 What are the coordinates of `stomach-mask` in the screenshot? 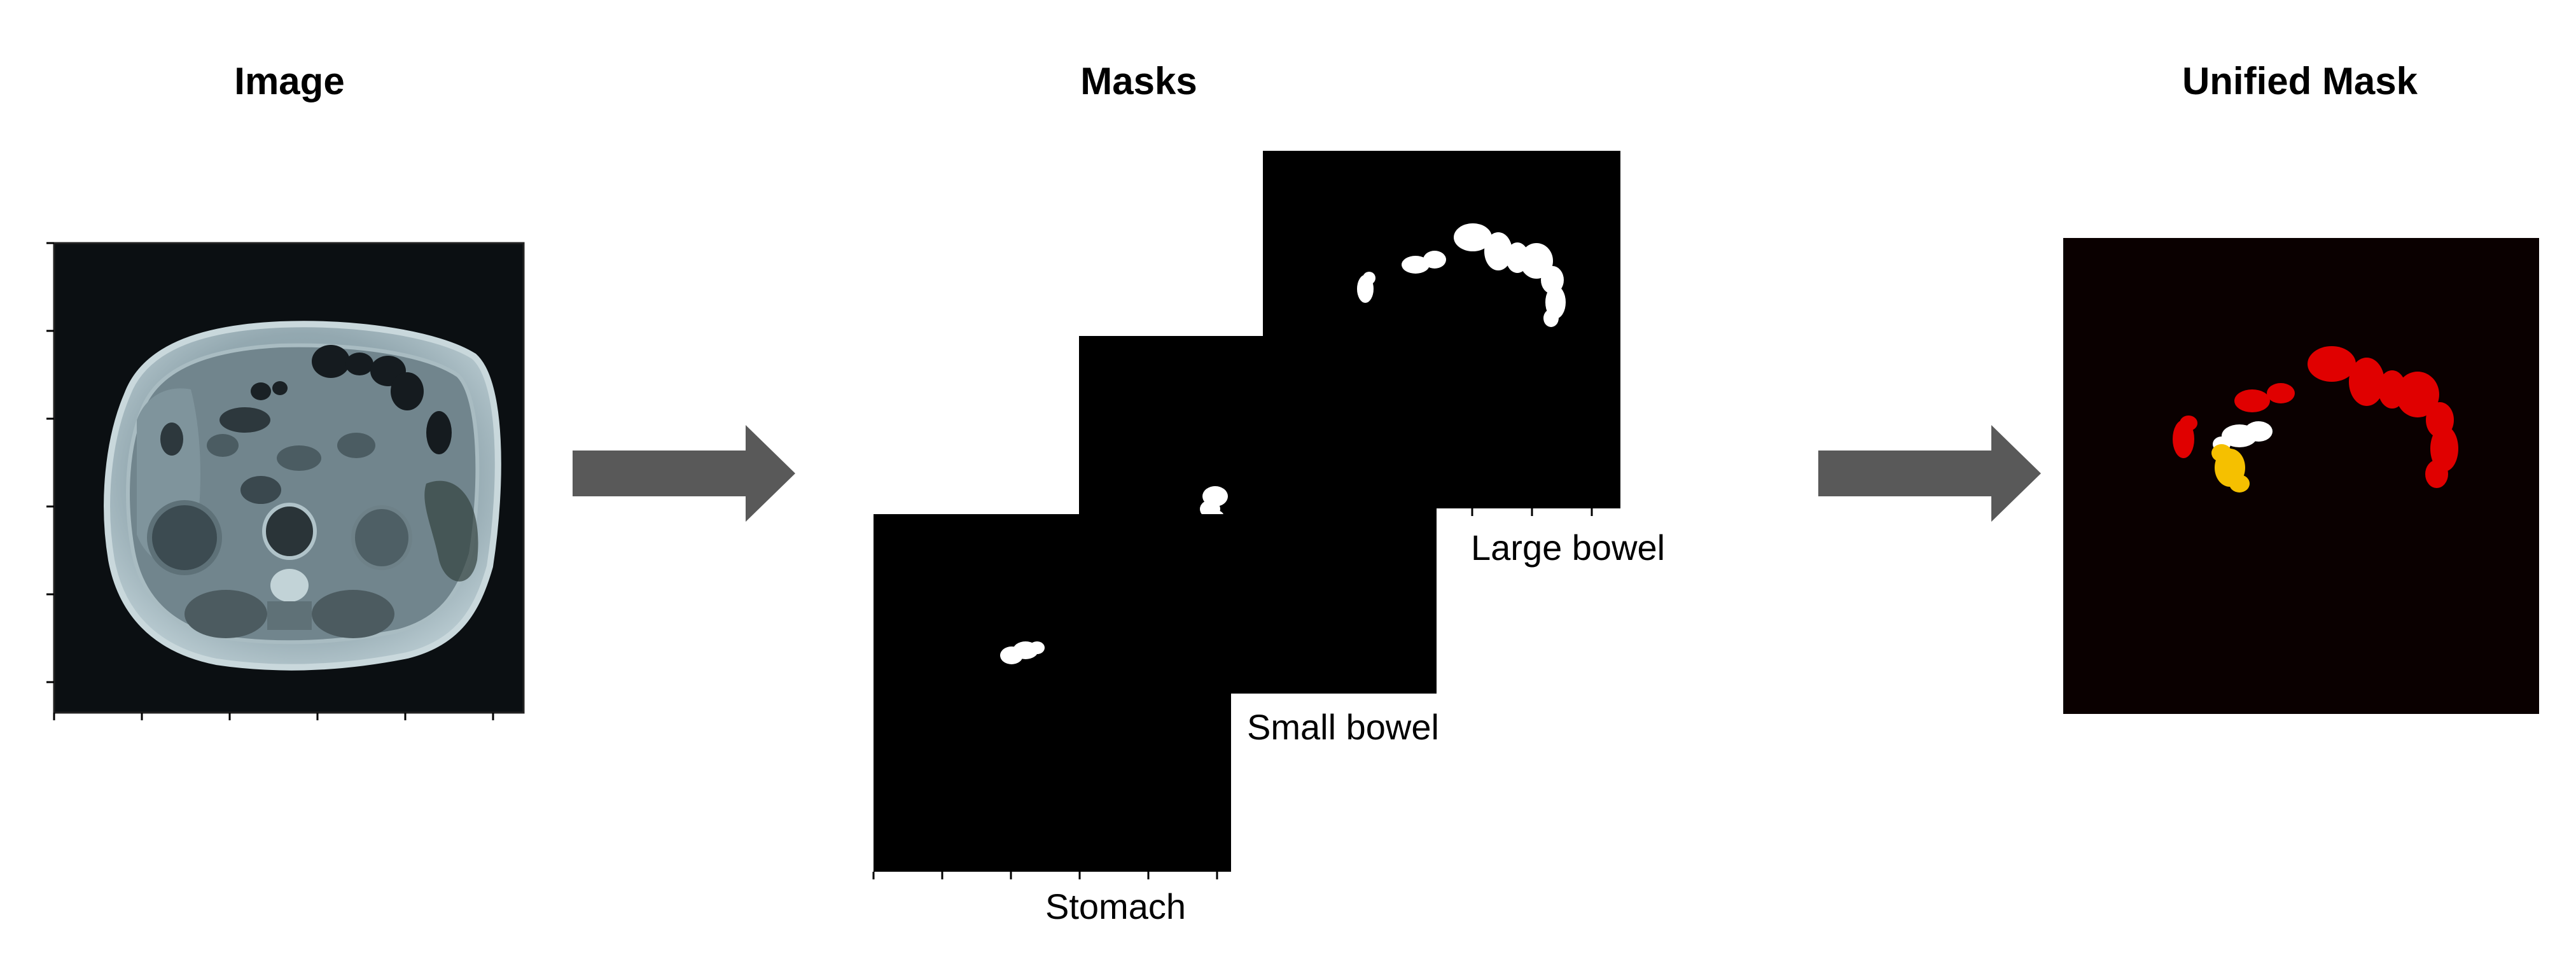 It's located at (1051, 696).